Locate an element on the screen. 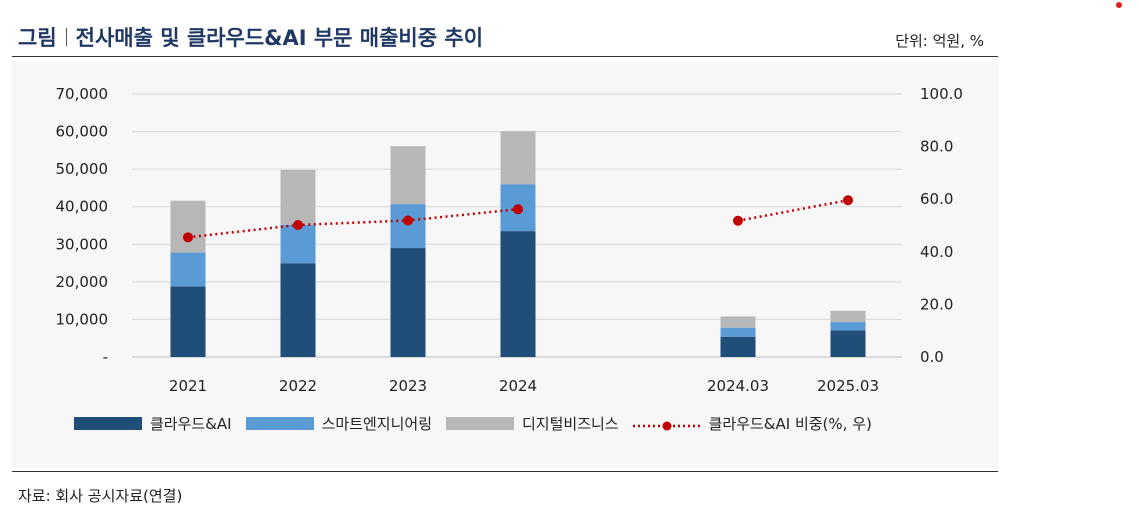 Image resolution: width=1139 pixels, height=512 pixels. y-left-tick-label: 40,000 is located at coordinates (82, 207).